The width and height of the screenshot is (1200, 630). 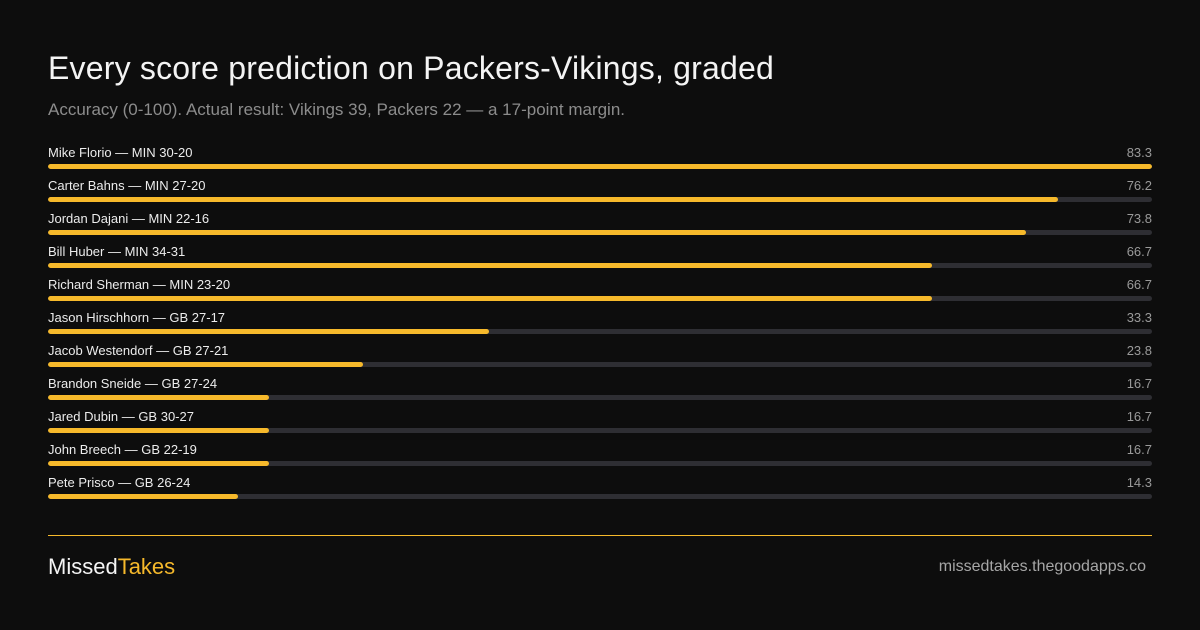 I want to click on bar-row: Richard Sherman — MIN 23-20 66.7, so click(x=600, y=291).